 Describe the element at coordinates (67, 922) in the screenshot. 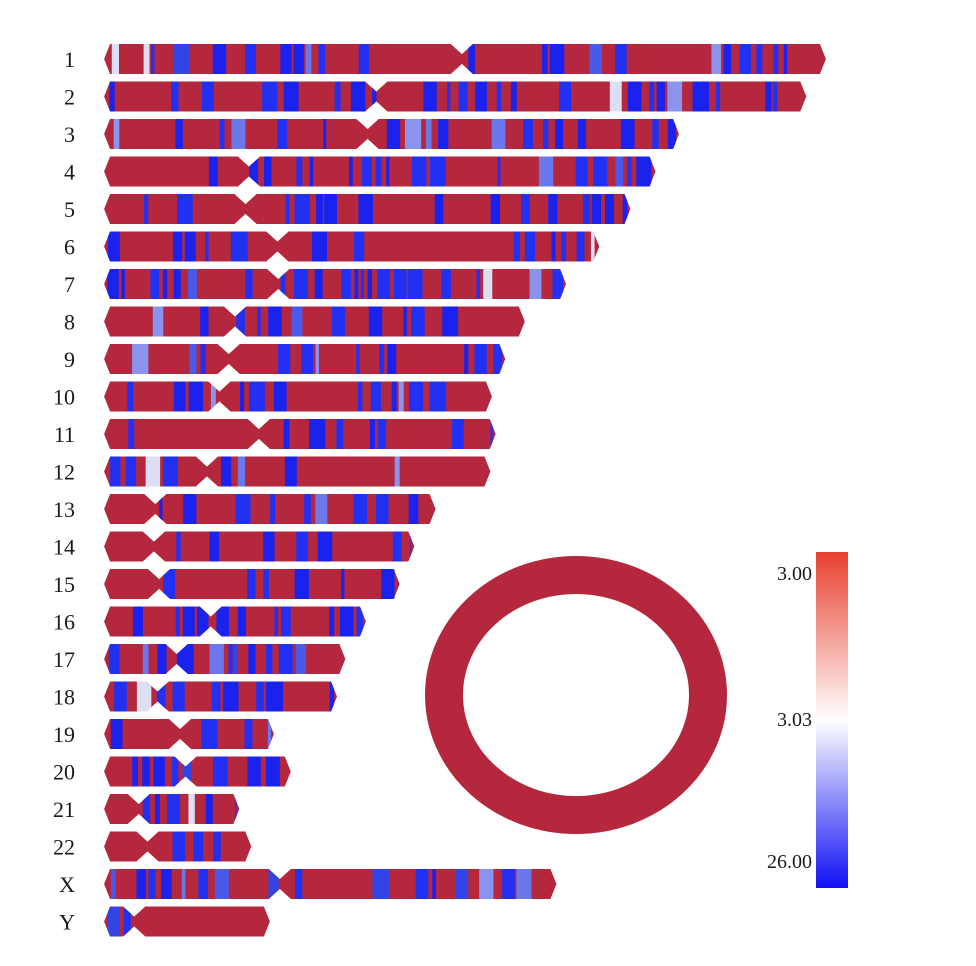

I see `chromosome-label: Y` at that location.